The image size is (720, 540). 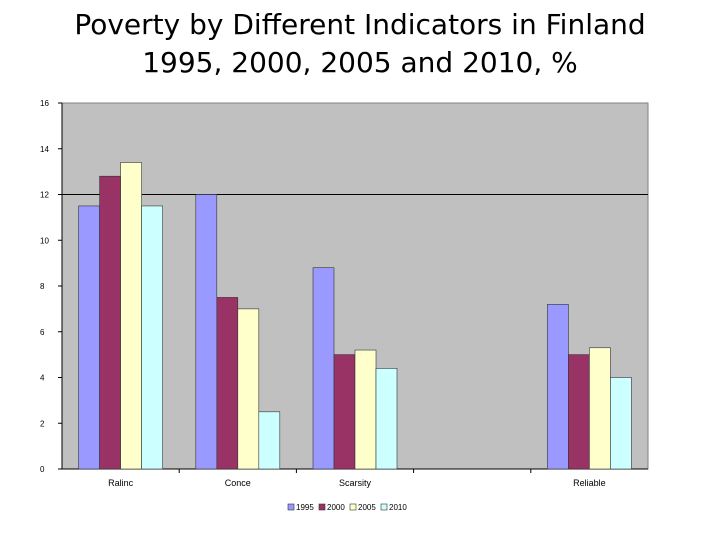 I want to click on y-tick-label: 0, so click(x=42, y=469).